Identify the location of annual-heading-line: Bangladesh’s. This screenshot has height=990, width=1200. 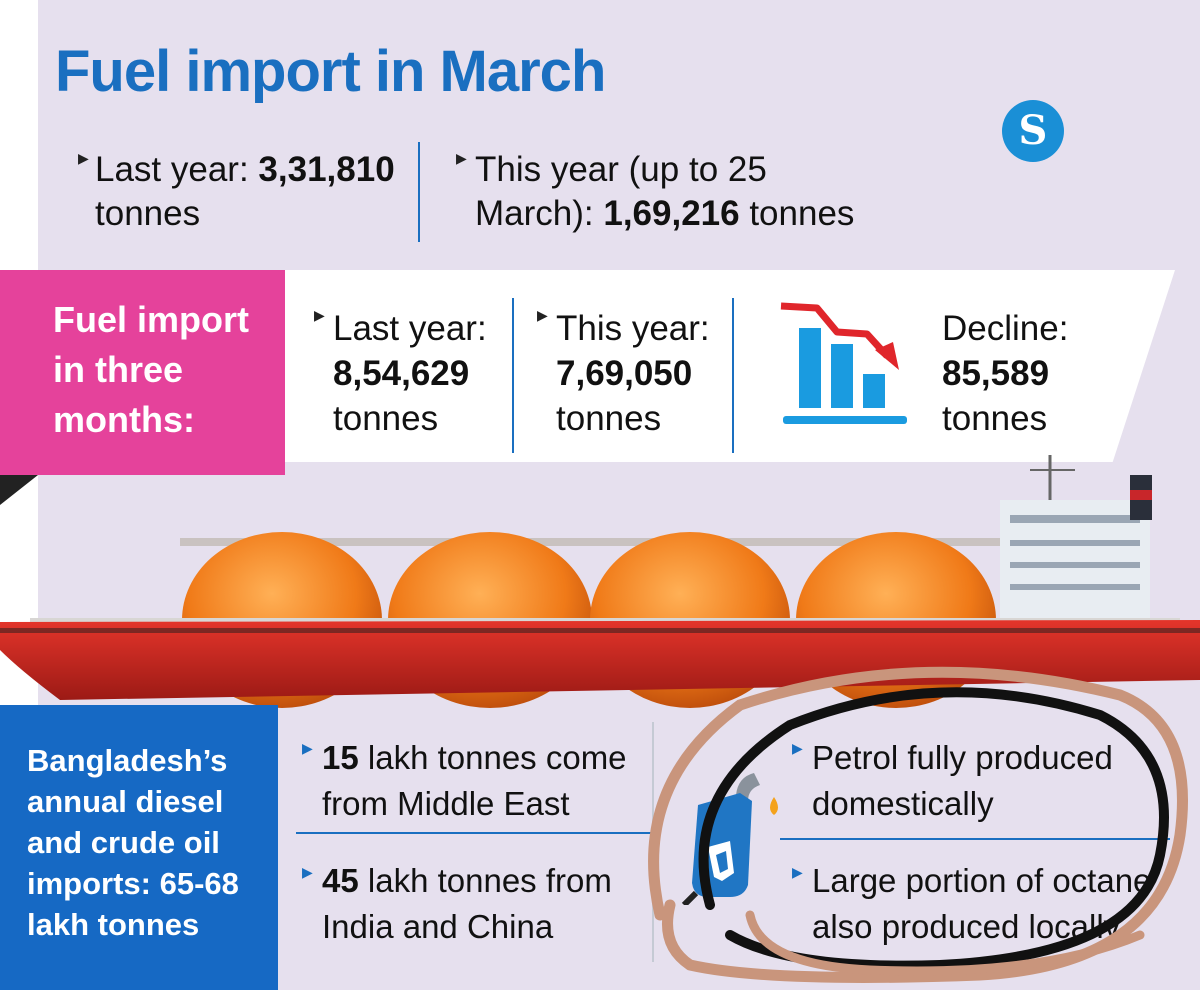
(127, 760).